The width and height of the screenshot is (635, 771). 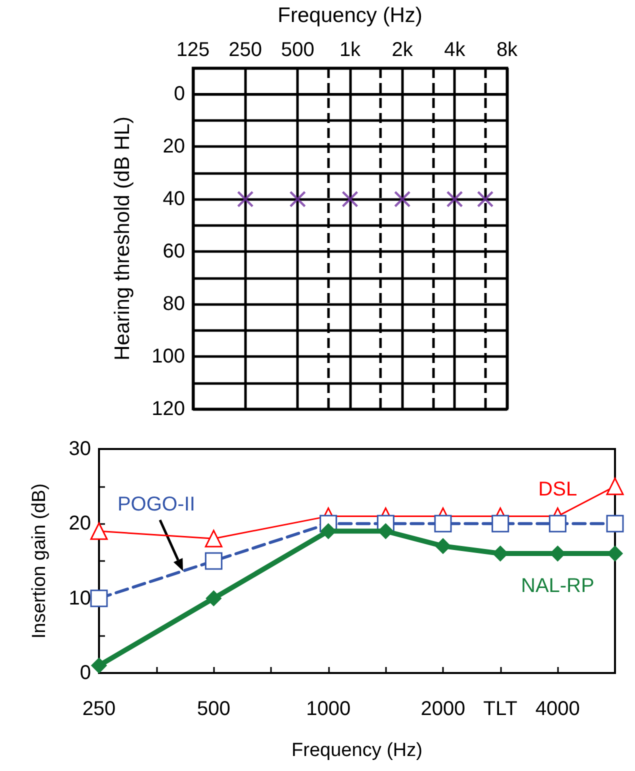 I want to click on y-tick-label: 80, so click(x=173, y=304).